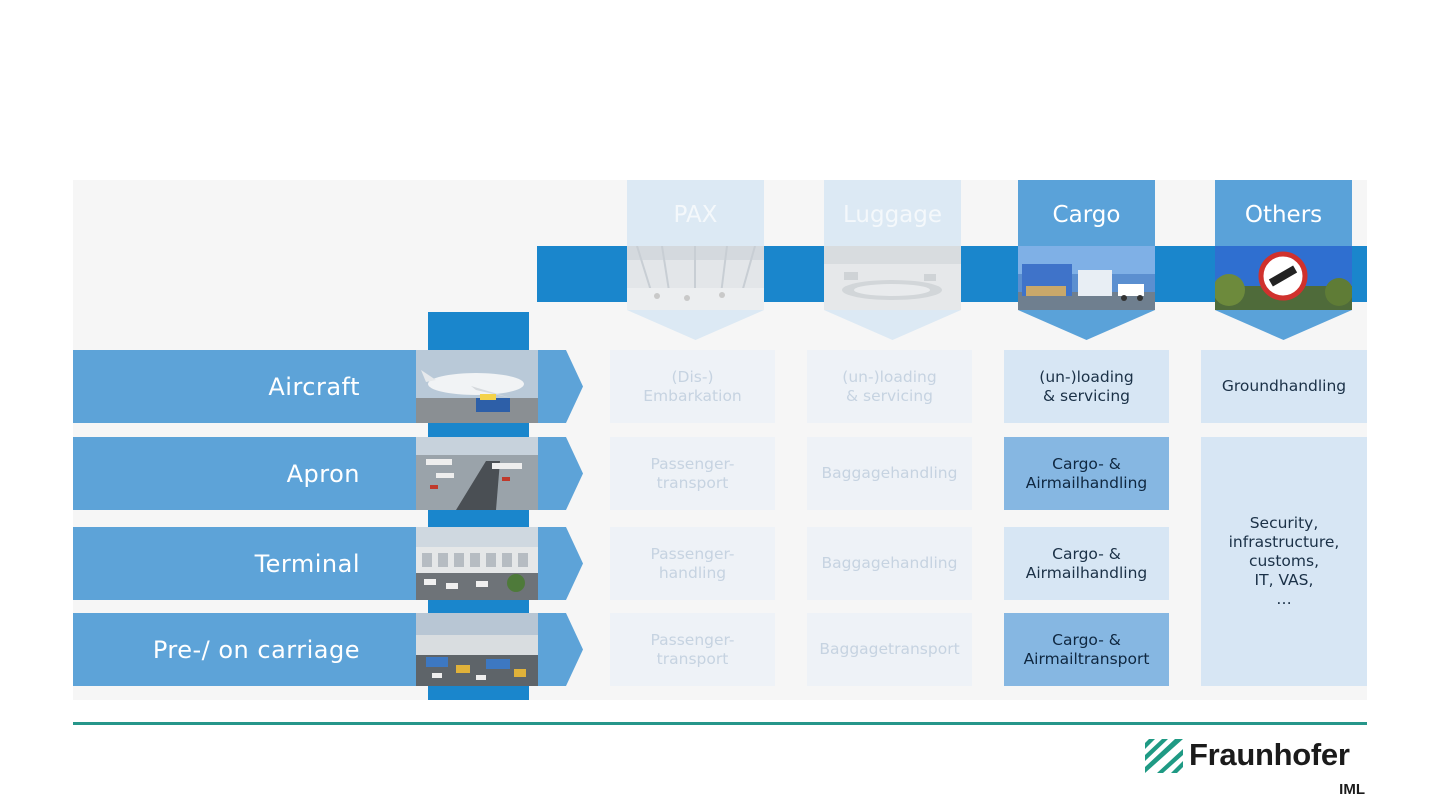 This screenshot has height=810, width=1440. I want to click on row-title: Aircraft, so click(244, 386).